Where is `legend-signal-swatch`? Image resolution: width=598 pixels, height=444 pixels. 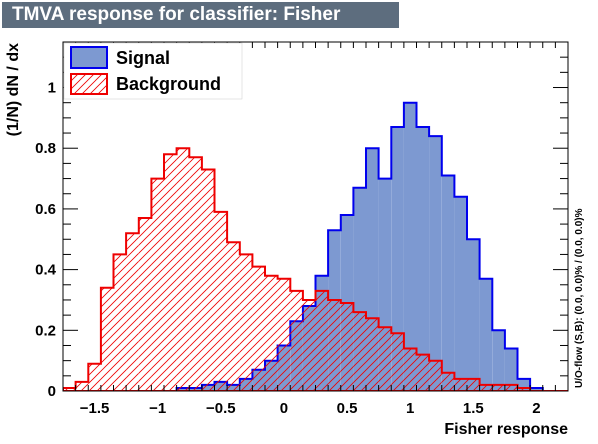 legend-signal-swatch is located at coordinates (89, 57).